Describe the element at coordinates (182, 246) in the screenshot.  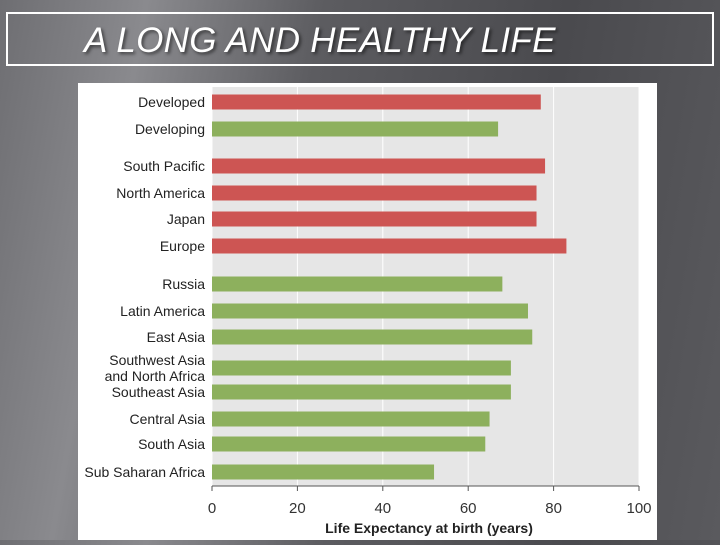
I see `category-label: Europe` at that location.